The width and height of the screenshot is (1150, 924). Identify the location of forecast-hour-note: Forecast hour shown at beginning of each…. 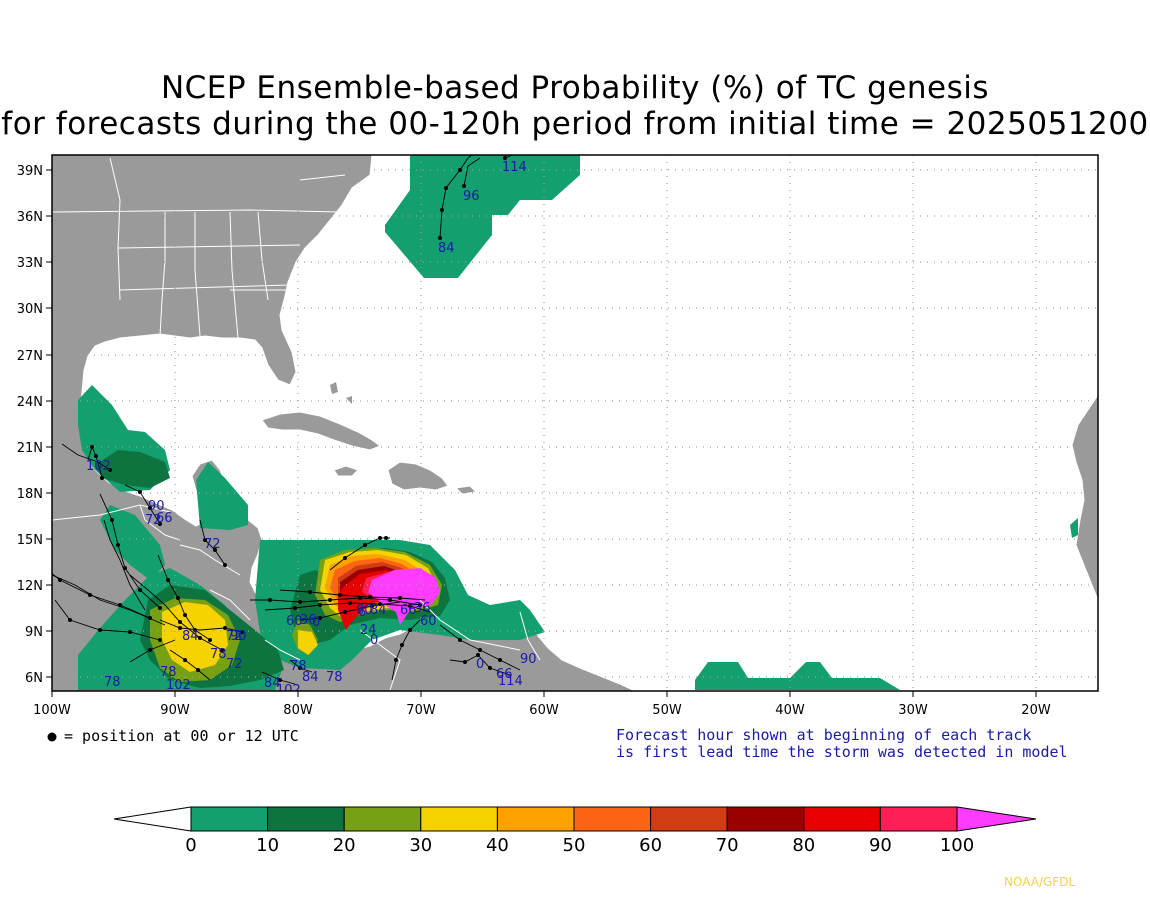
(842, 744).